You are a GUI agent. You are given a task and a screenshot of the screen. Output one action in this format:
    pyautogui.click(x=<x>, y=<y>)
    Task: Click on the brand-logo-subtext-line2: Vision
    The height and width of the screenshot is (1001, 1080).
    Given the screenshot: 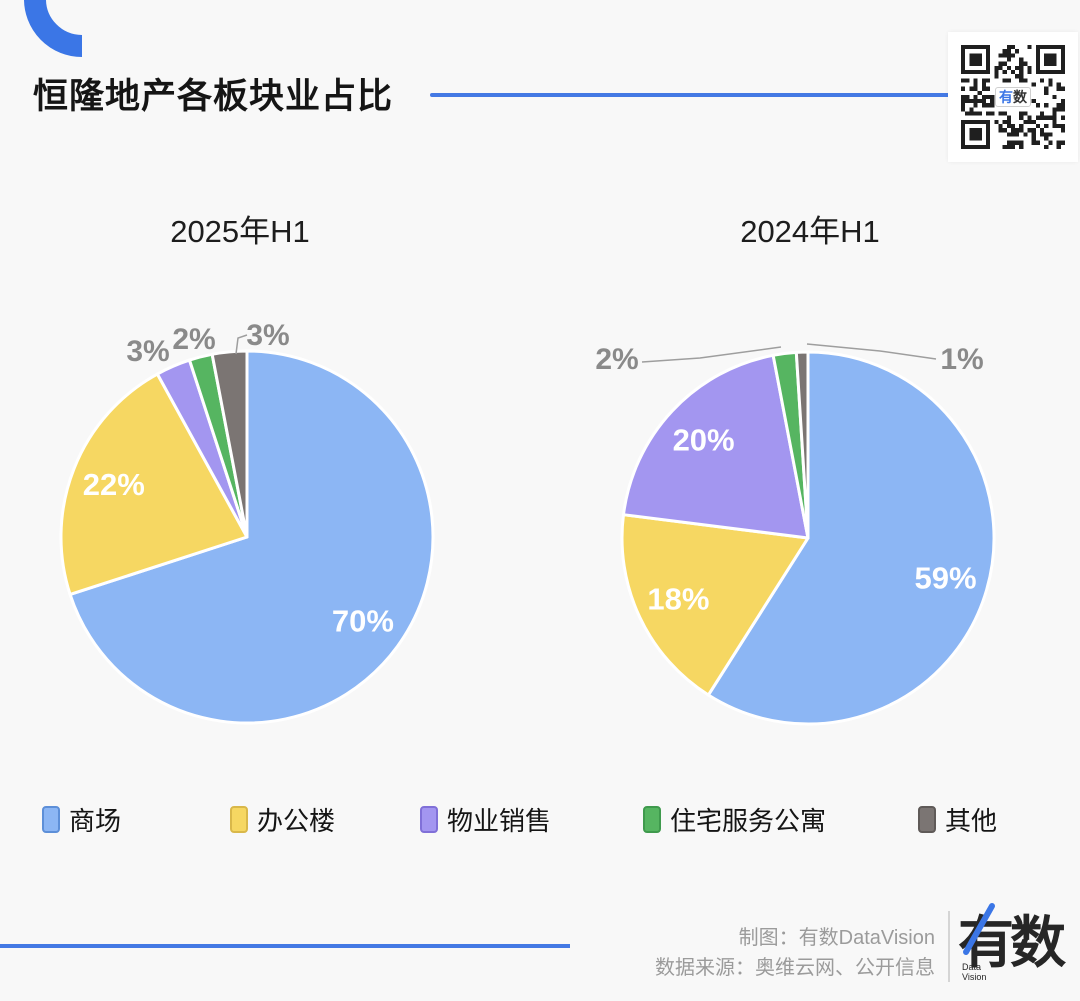 What is the action you would take?
    pyautogui.click(x=974, y=977)
    